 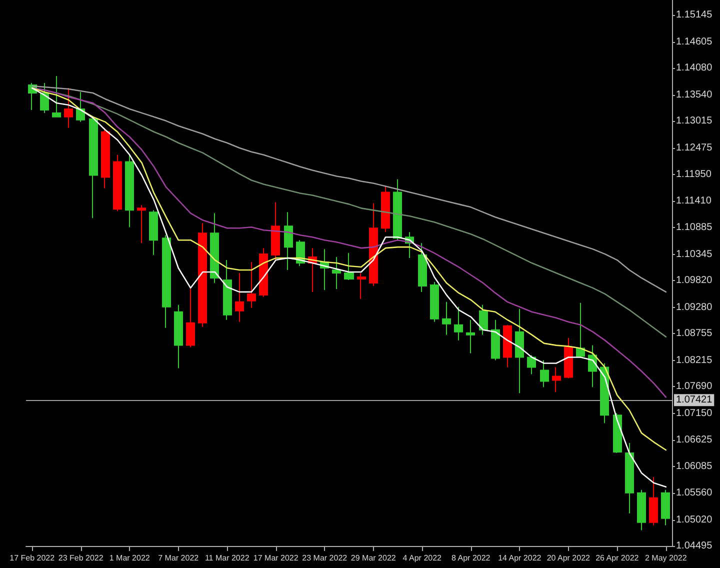 I want to click on x-tick-label: 7 Mar 2022, so click(x=179, y=558).